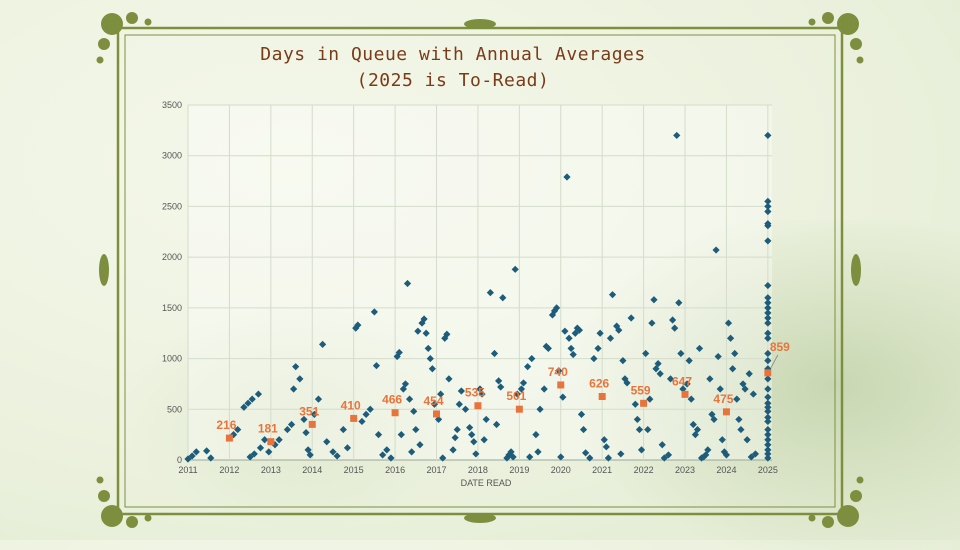 Image resolution: width=960 pixels, height=550 pixels. I want to click on x-tick-label: 2014, so click(312, 470).